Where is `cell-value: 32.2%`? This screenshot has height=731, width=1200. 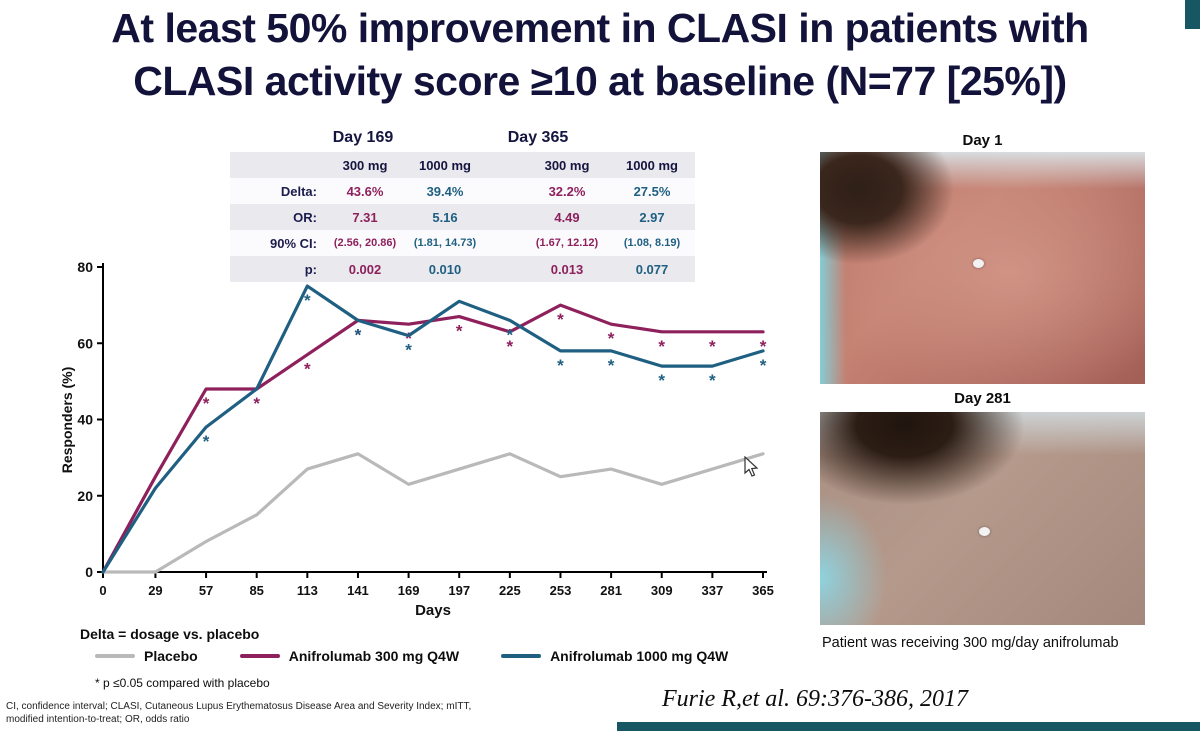 cell-value: 32.2% is located at coordinates (567, 191).